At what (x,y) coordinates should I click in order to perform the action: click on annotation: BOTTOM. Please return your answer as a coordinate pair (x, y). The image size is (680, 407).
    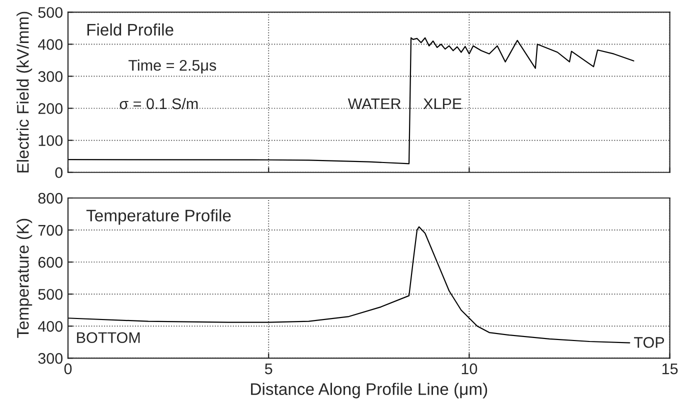
    Looking at the image, I should click on (108, 338).